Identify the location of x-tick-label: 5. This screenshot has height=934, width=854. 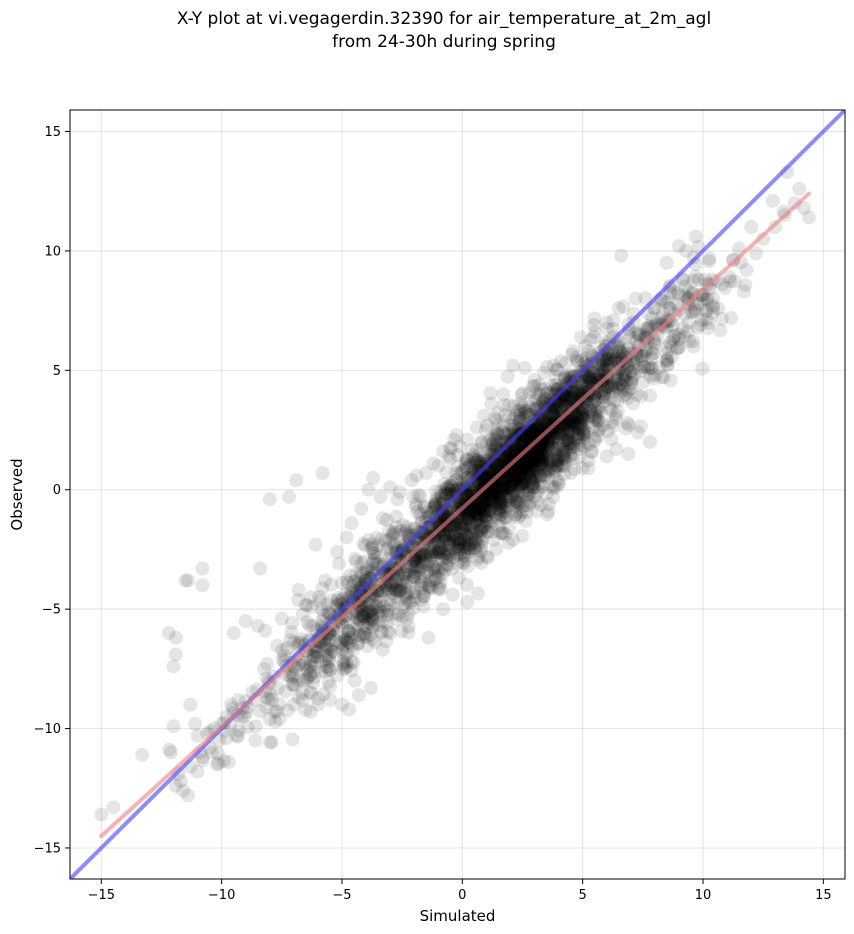
(583, 895).